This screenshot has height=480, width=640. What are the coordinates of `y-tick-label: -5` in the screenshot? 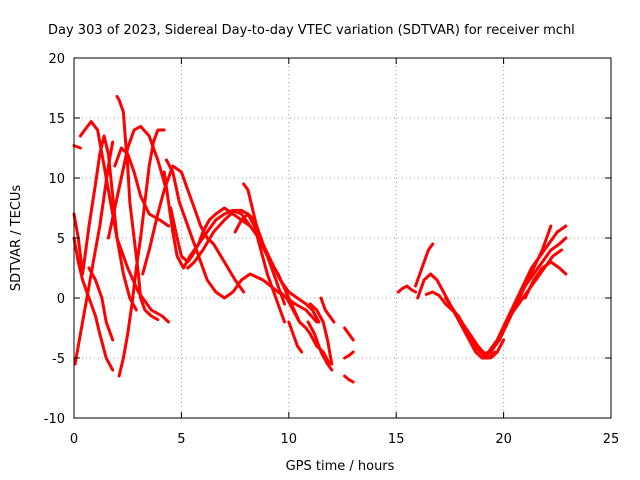 It's located at (58, 359).